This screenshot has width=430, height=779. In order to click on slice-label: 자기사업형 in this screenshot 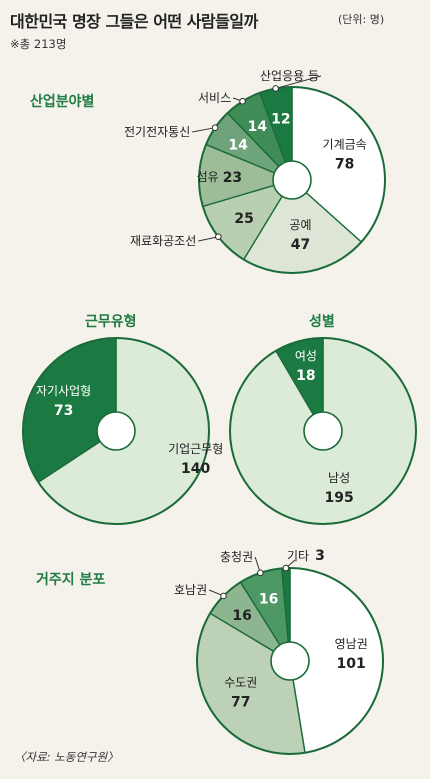, I will do `click(63, 391)`.